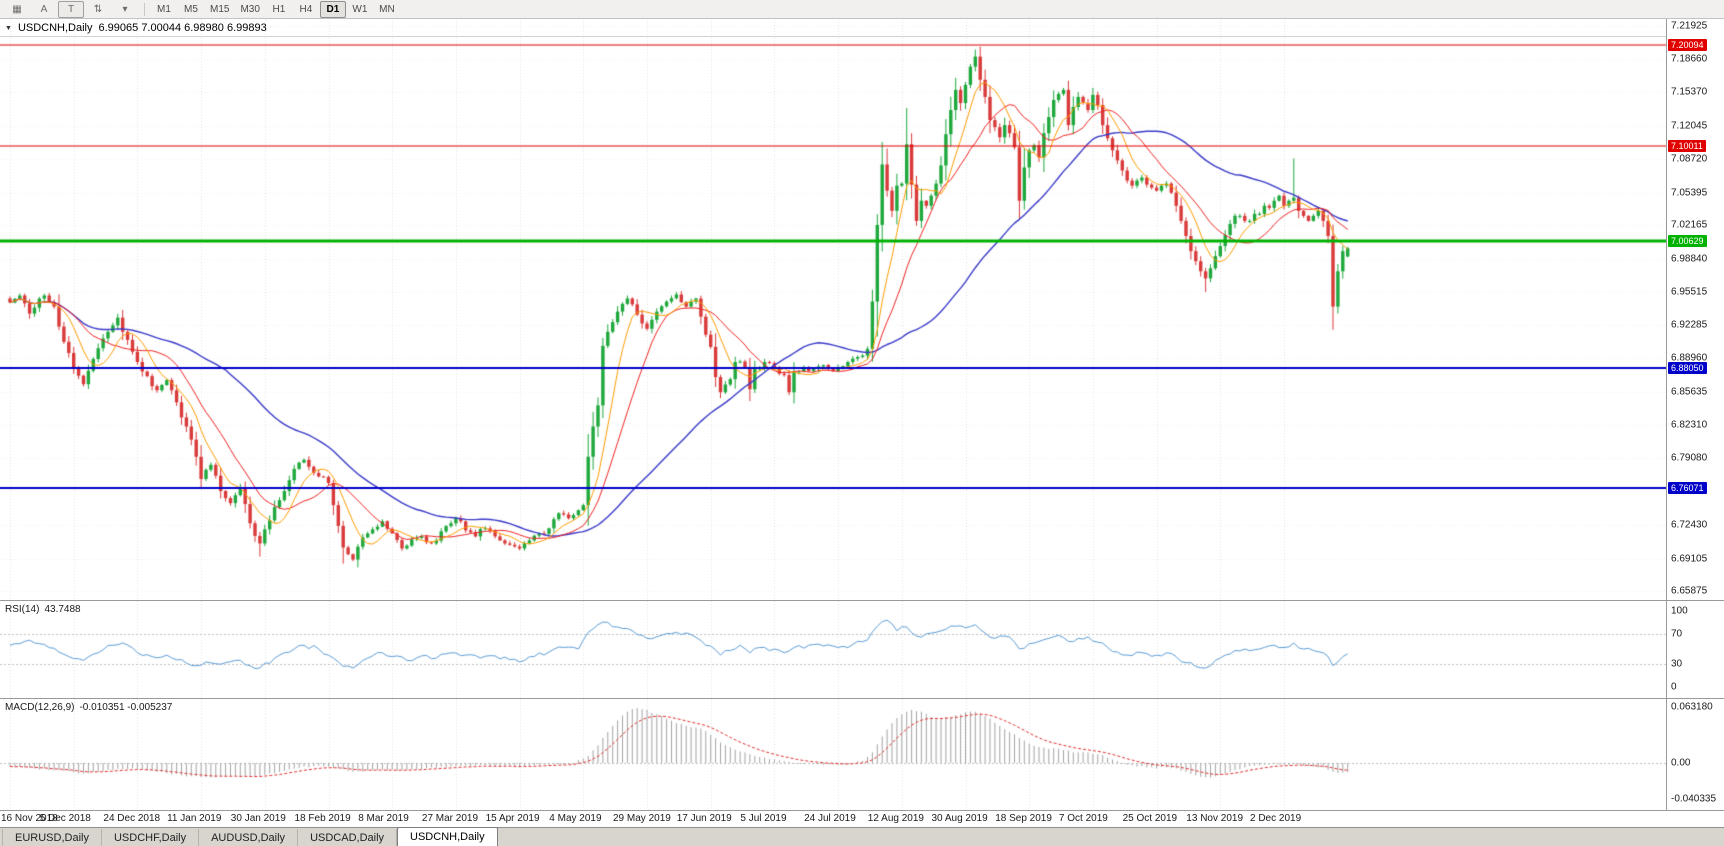 The height and width of the screenshot is (846, 1724). I want to click on date-label: 27 Mar 2019, so click(450, 818).